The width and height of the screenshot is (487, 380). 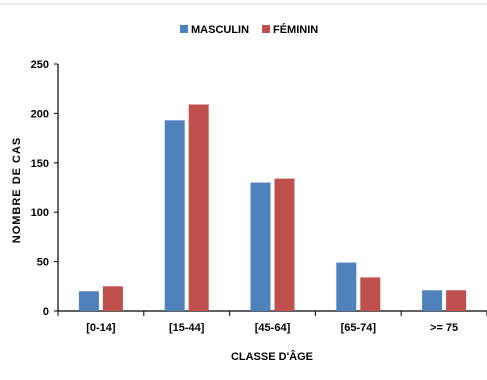 What do you see at coordinates (17, 190) in the screenshot?
I see `y-axis-label: NOMBRE DE CAS` at bounding box center [17, 190].